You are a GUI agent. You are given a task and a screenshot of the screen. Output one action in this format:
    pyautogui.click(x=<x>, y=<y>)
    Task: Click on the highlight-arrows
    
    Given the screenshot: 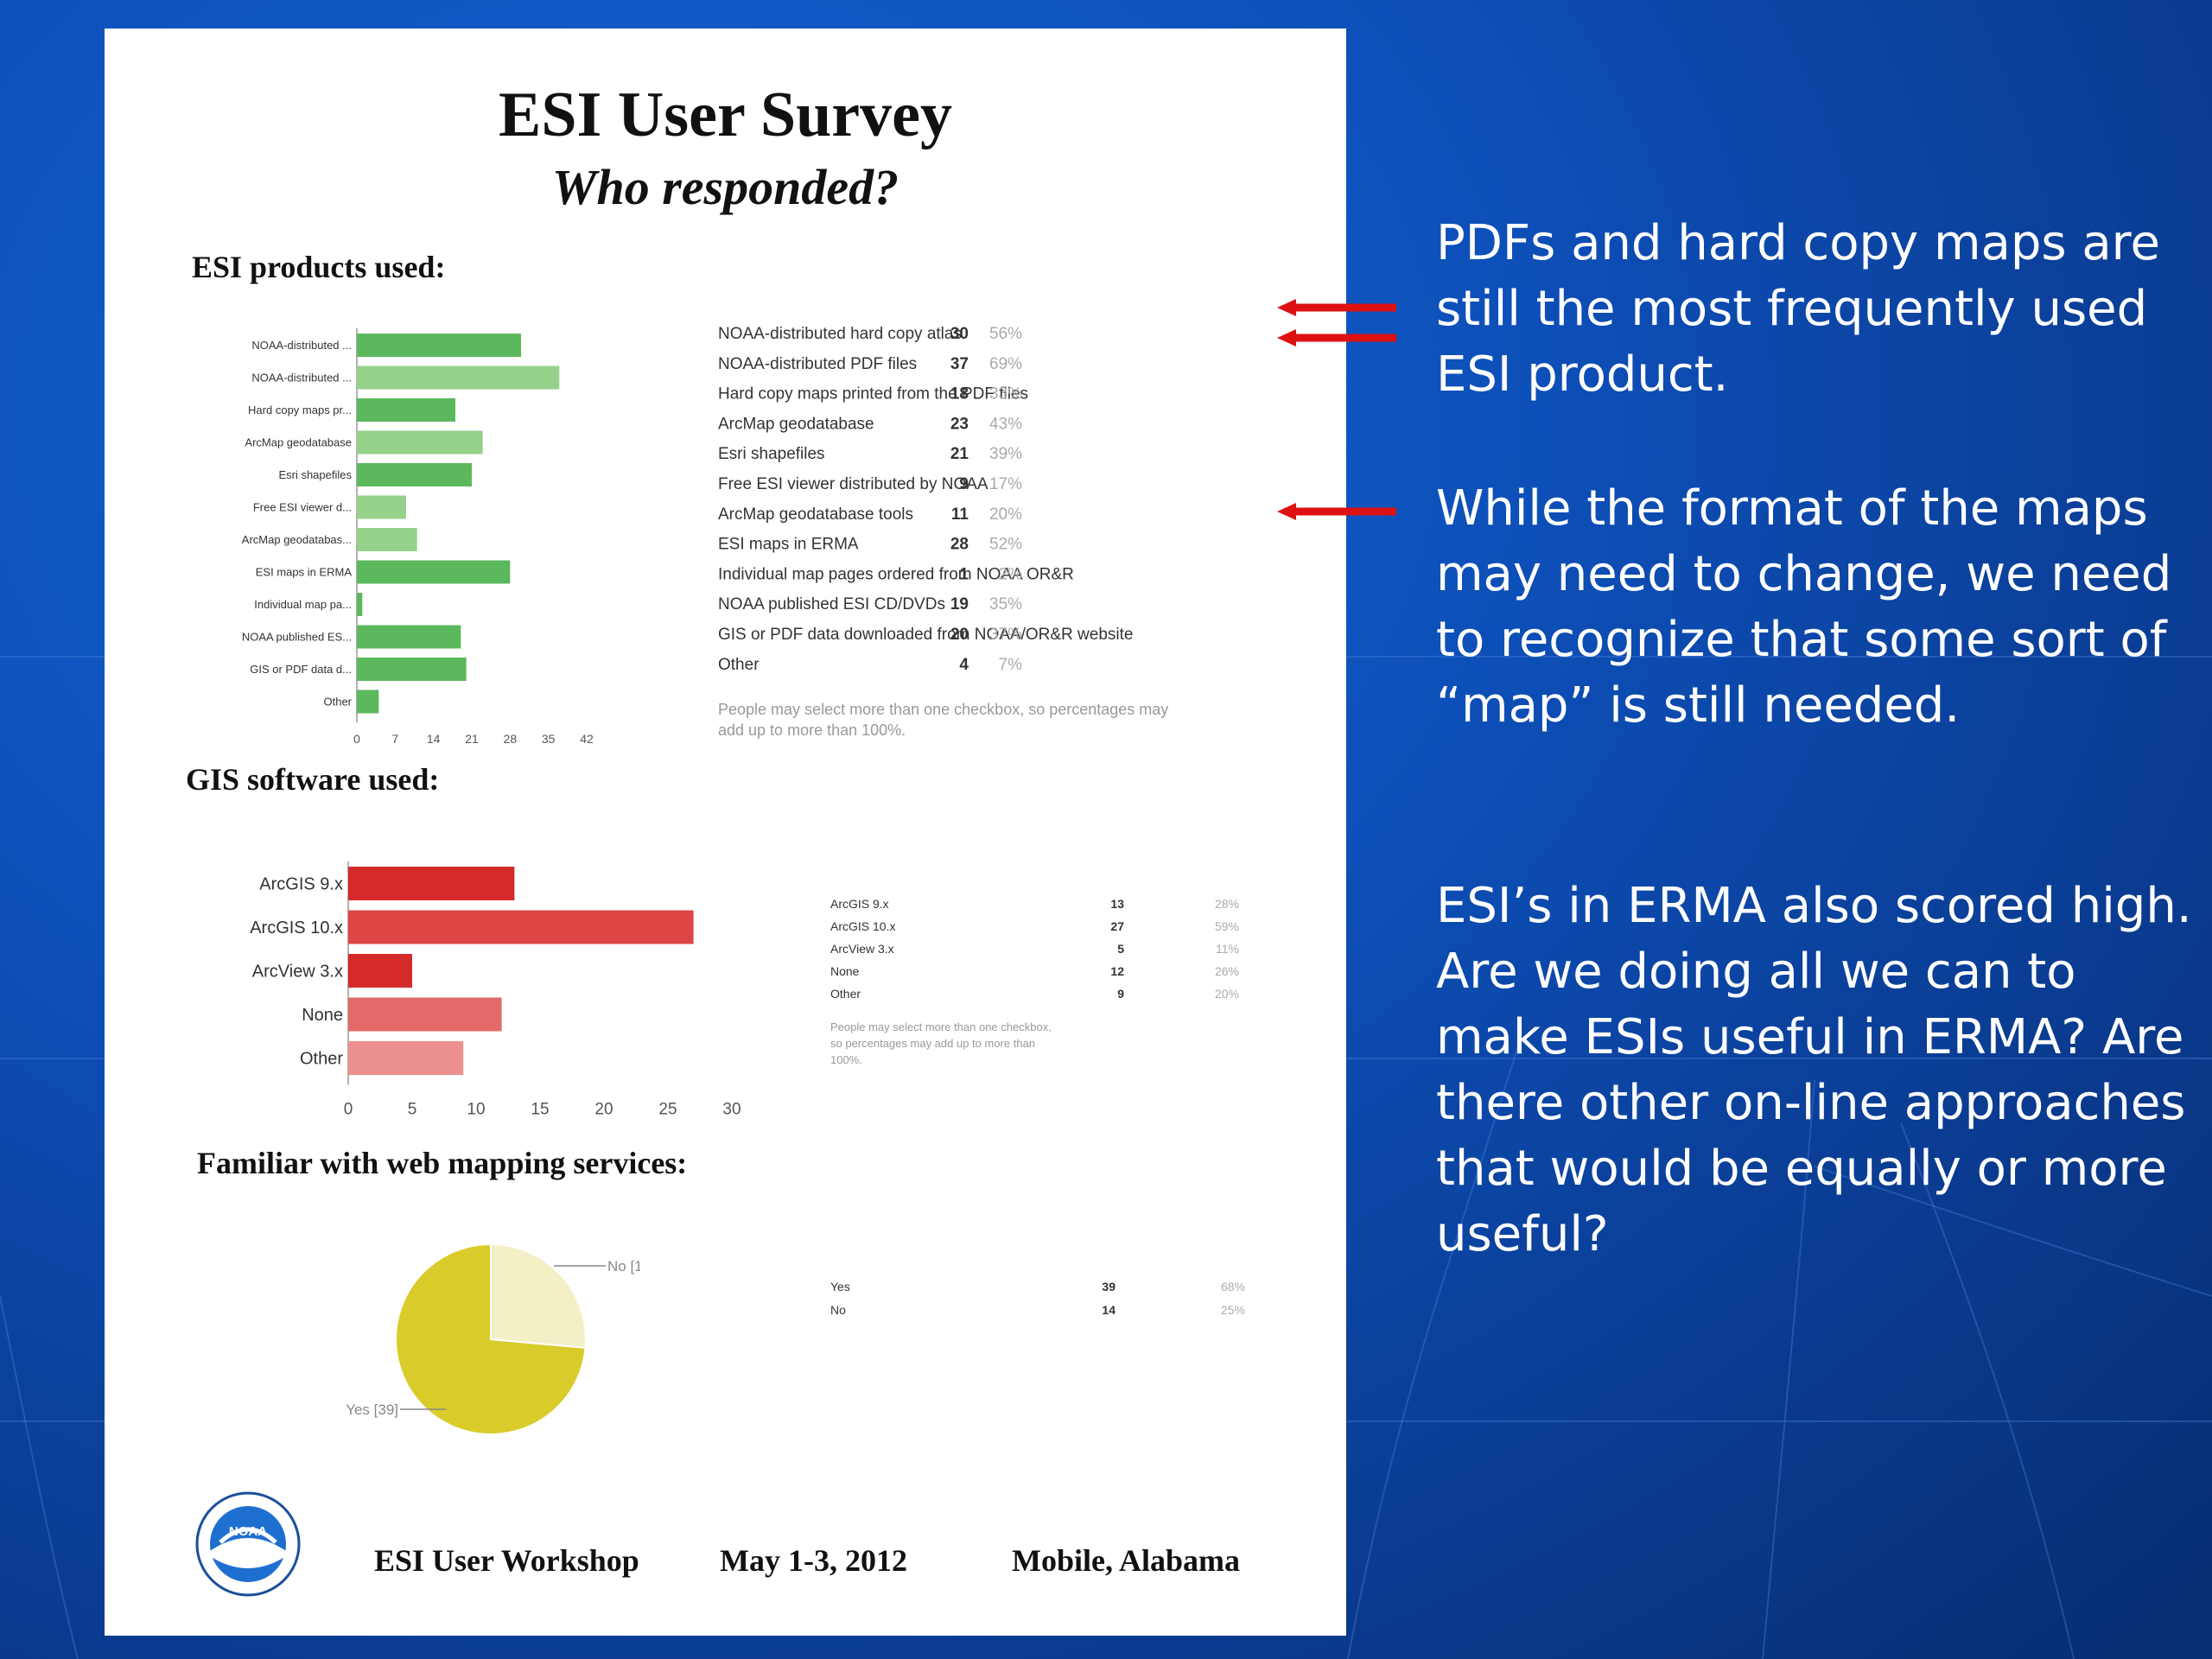 What is the action you would take?
    pyautogui.click(x=1336, y=409)
    